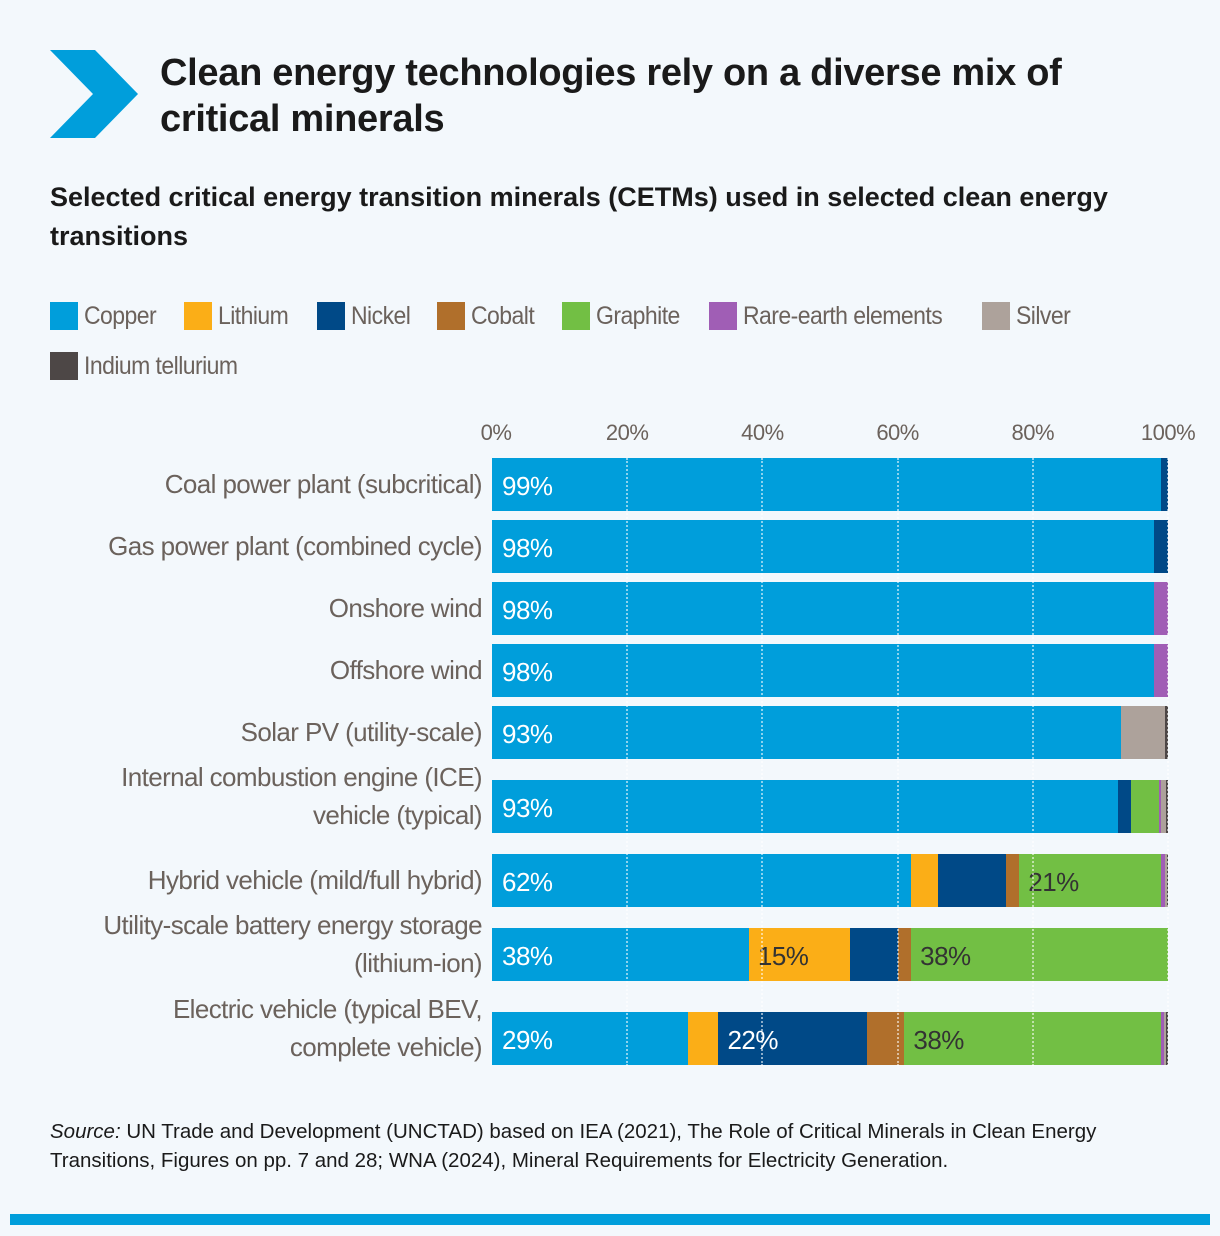  Describe the element at coordinates (406, 670) in the screenshot. I see `category-label: Offshore wind` at that location.